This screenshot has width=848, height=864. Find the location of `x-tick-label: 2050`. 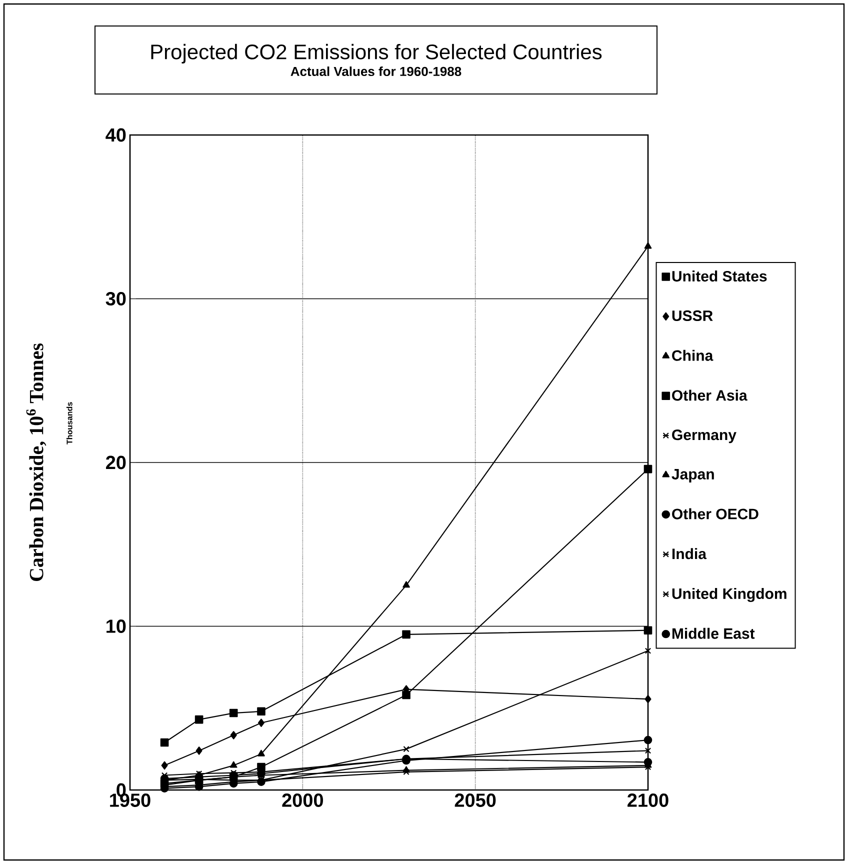

x-tick-label: 2050 is located at coordinates (475, 800).